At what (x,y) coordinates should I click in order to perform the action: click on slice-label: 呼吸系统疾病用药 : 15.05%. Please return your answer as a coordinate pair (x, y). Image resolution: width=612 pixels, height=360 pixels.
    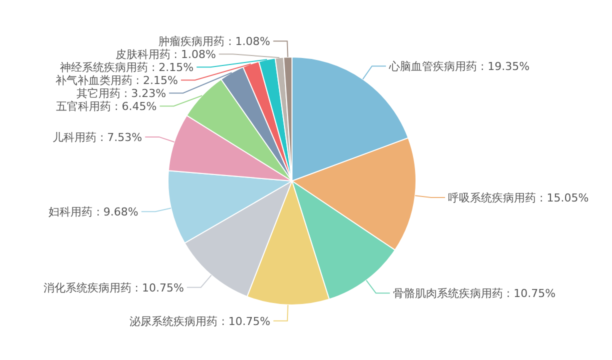
    Looking at the image, I should click on (518, 197).